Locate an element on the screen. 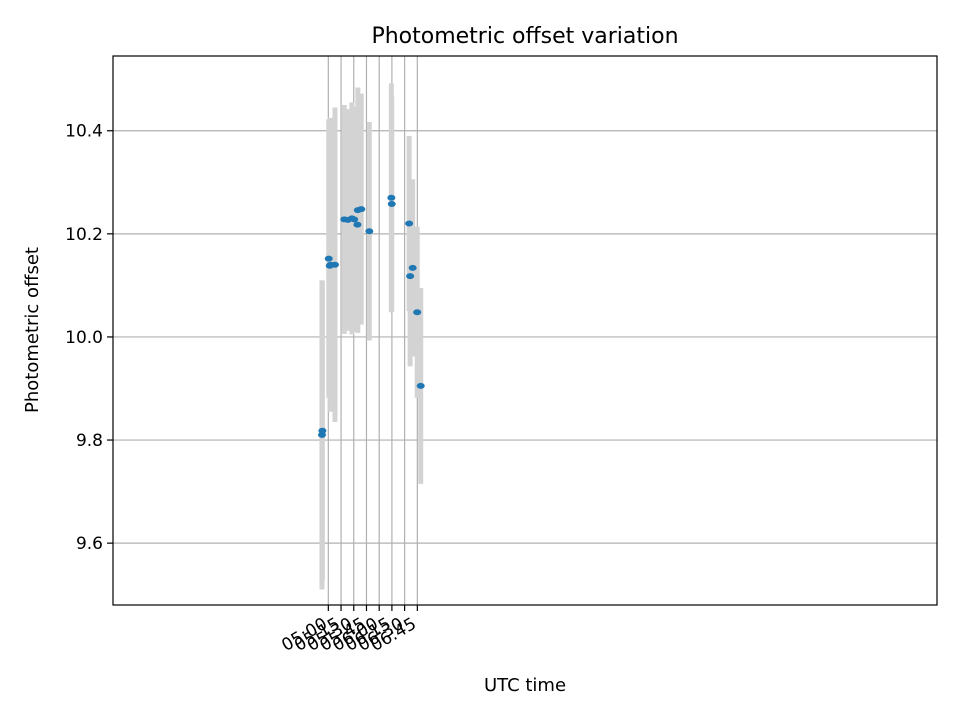  y-tick-label: 9.8 is located at coordinates (89, 441).